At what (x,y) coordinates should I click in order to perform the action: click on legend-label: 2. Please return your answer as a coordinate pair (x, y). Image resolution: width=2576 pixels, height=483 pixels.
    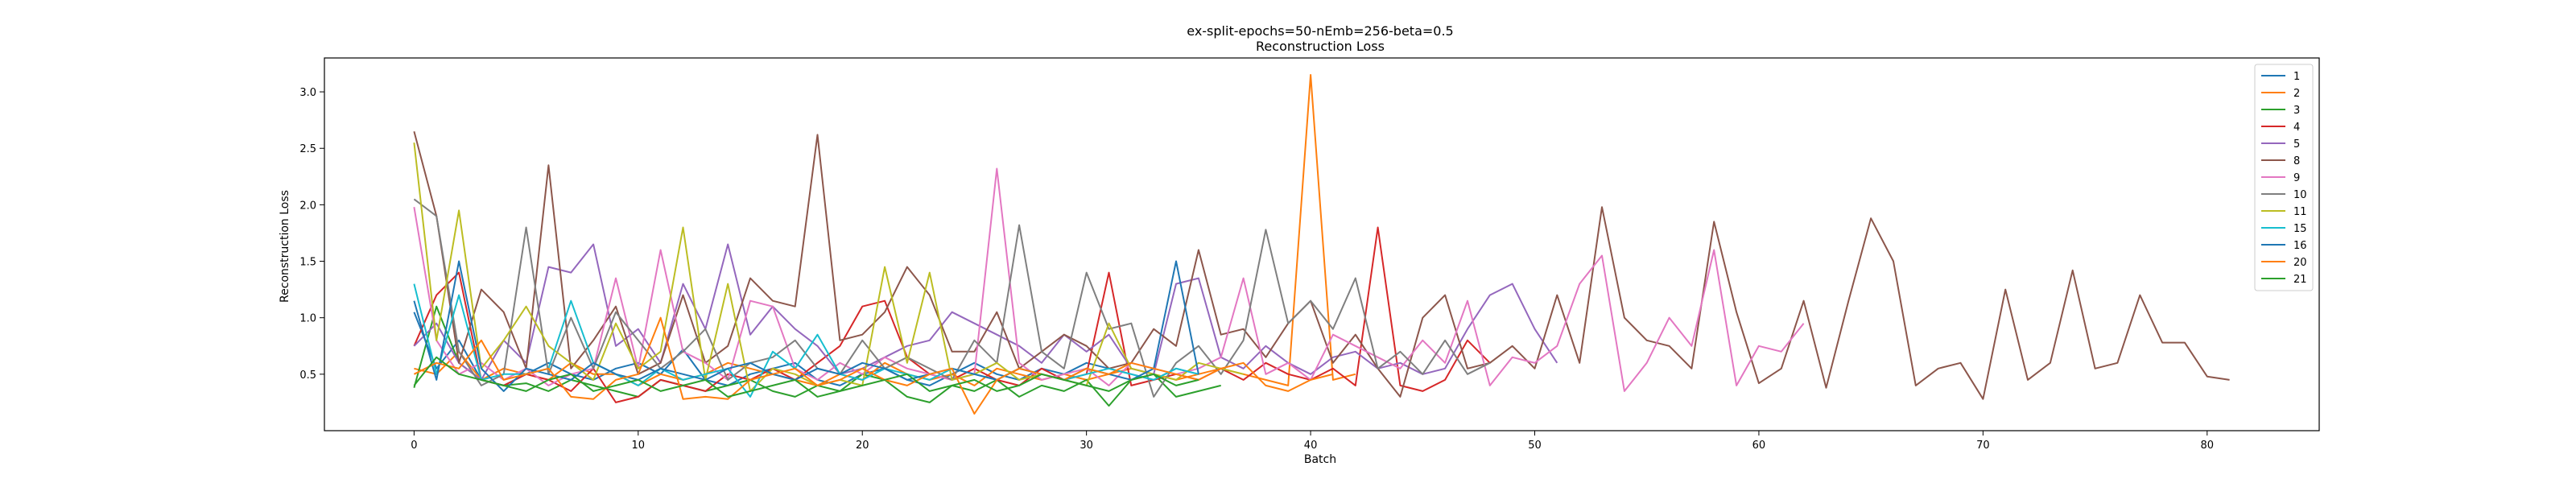
    Looking at the image, I should click on (2296, 94).